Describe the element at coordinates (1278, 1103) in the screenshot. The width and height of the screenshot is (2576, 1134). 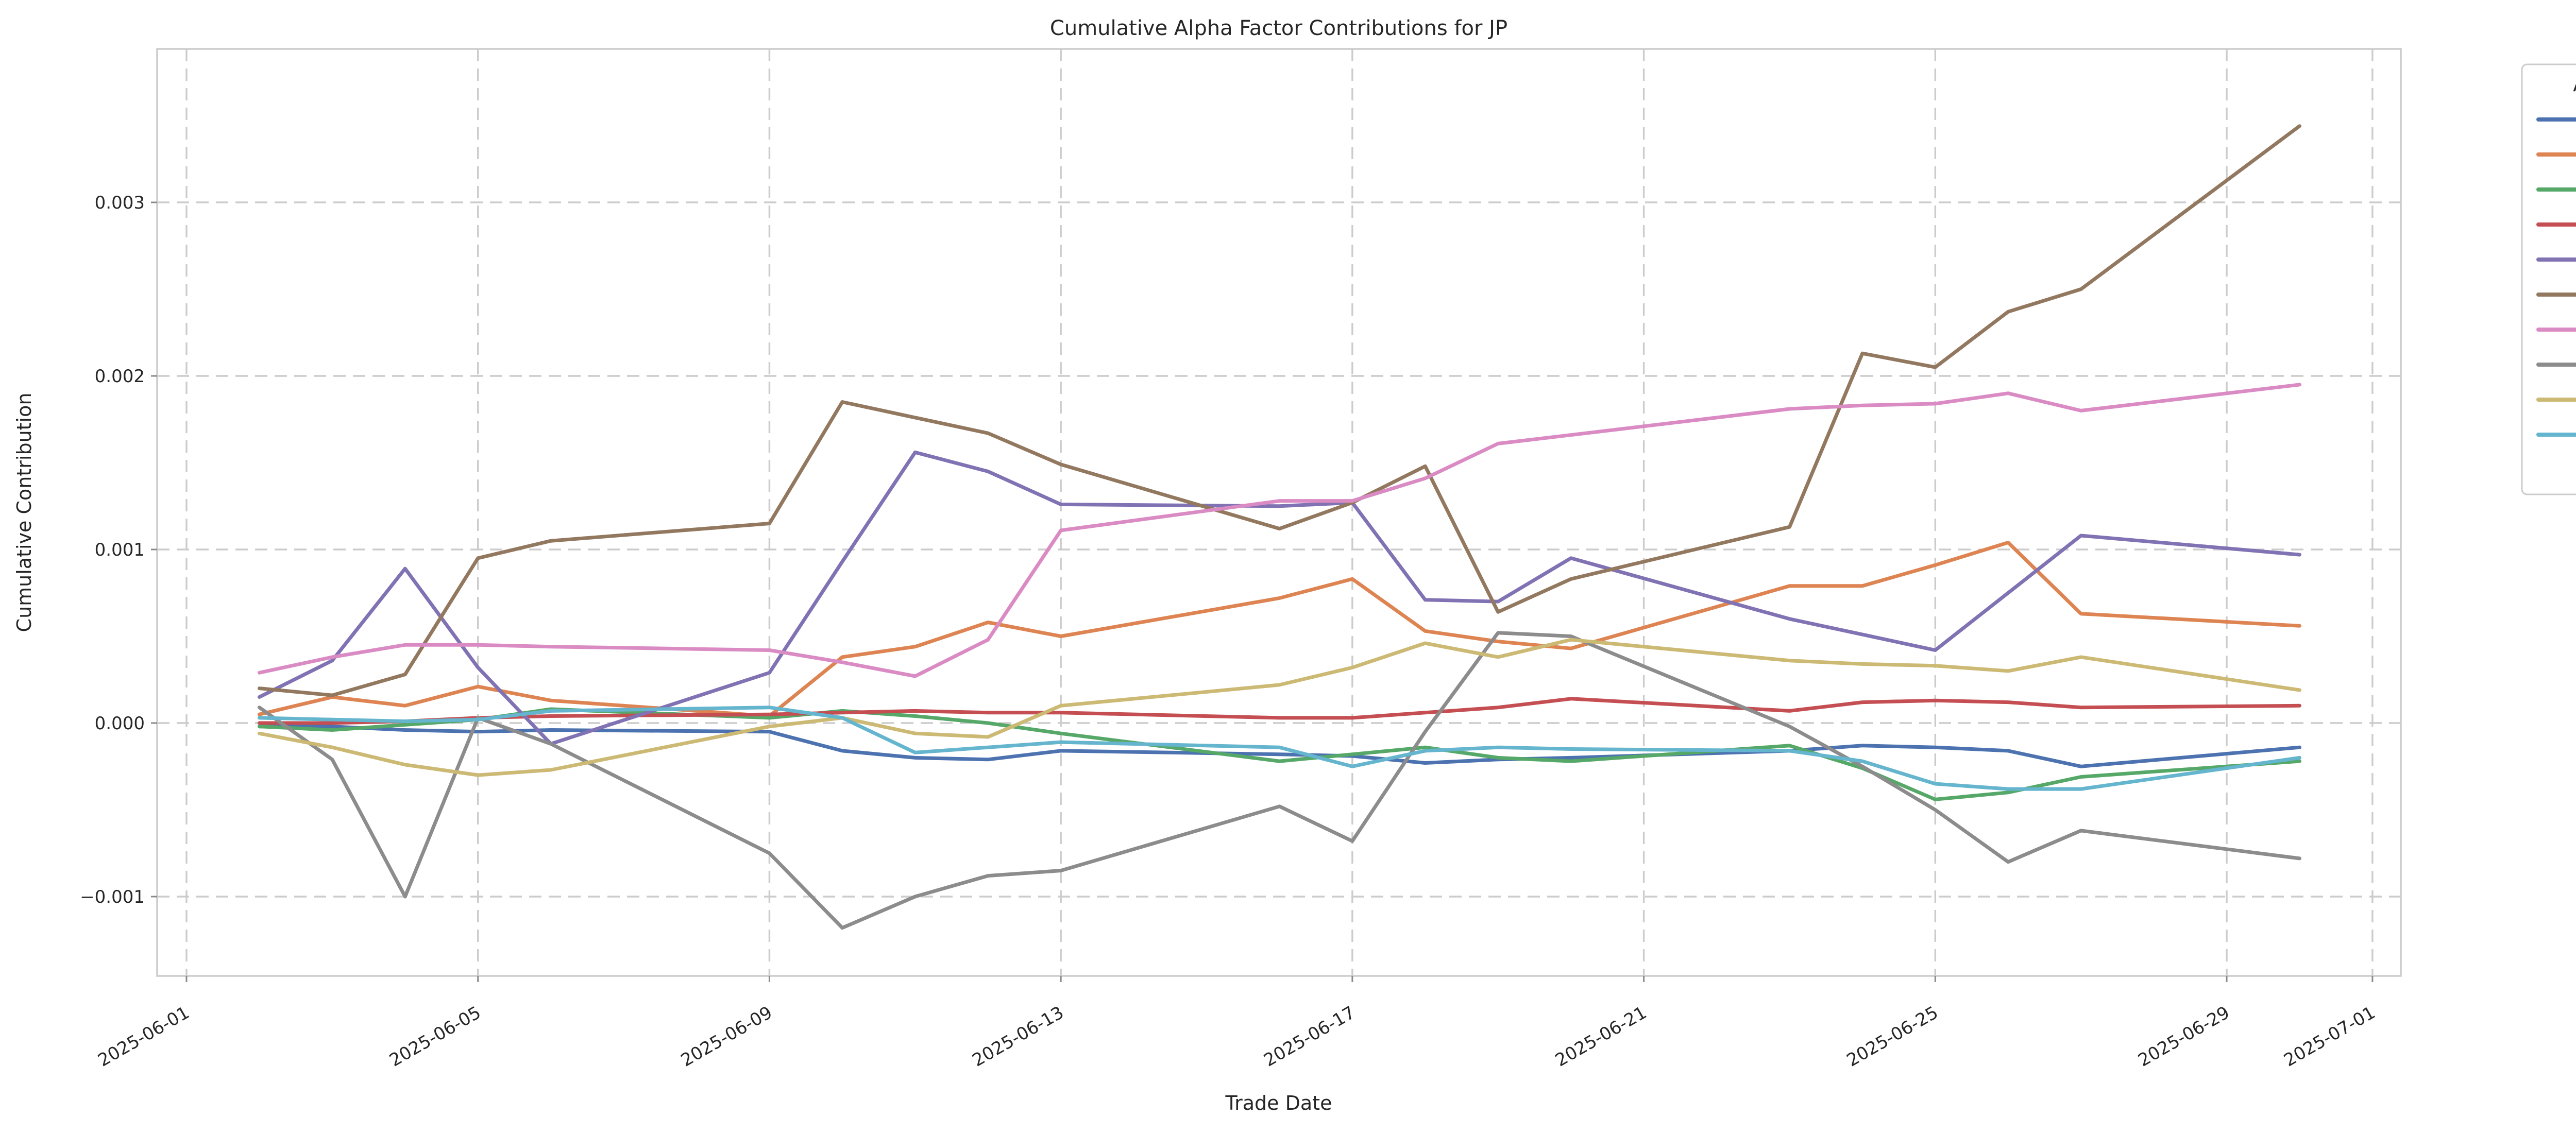
I see `x-axis-label: Trade Date` at that location.